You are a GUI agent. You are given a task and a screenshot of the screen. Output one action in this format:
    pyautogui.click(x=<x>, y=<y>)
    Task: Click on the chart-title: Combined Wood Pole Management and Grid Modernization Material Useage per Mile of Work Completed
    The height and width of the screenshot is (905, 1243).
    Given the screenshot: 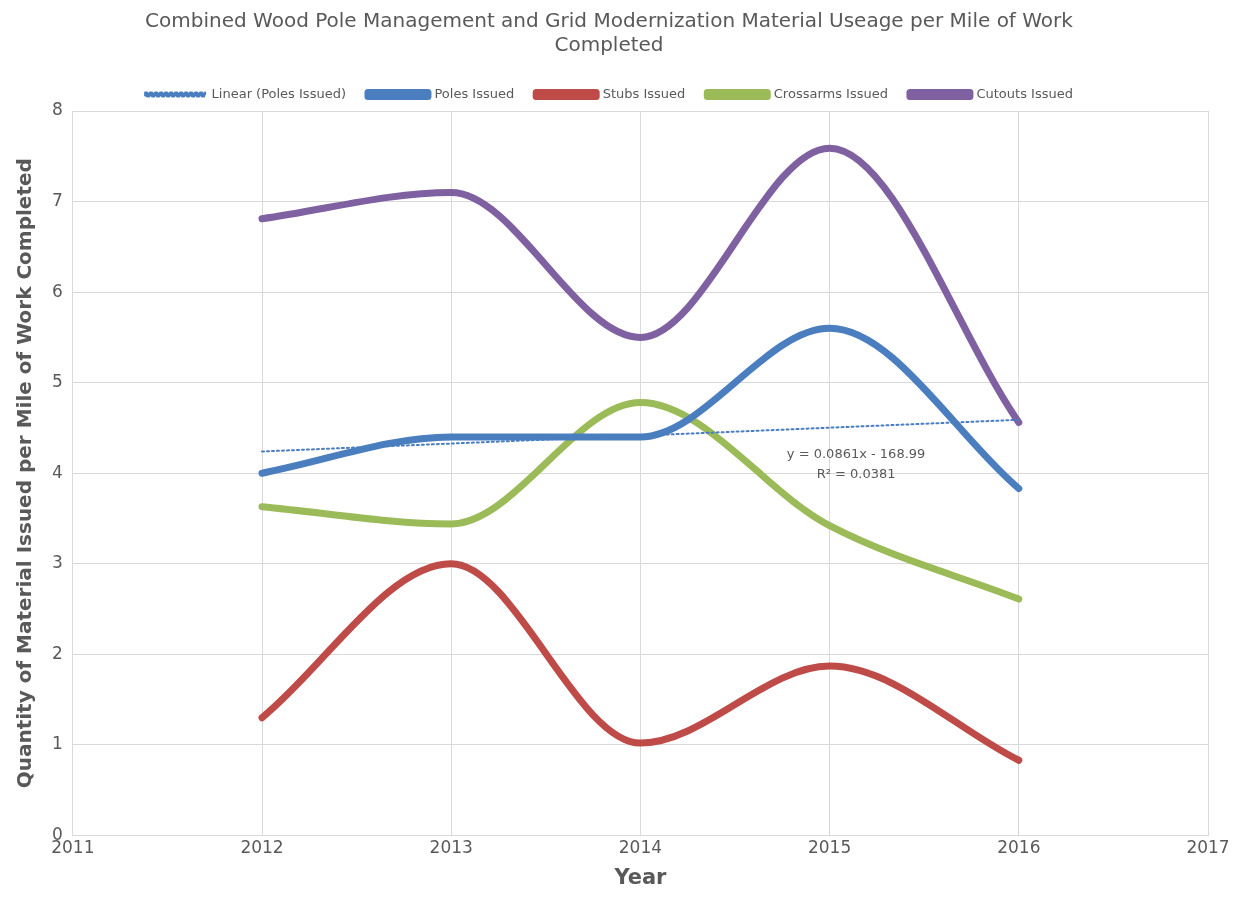 What is the action you would take?
    pyautogui.click(x=609, y=32)
    